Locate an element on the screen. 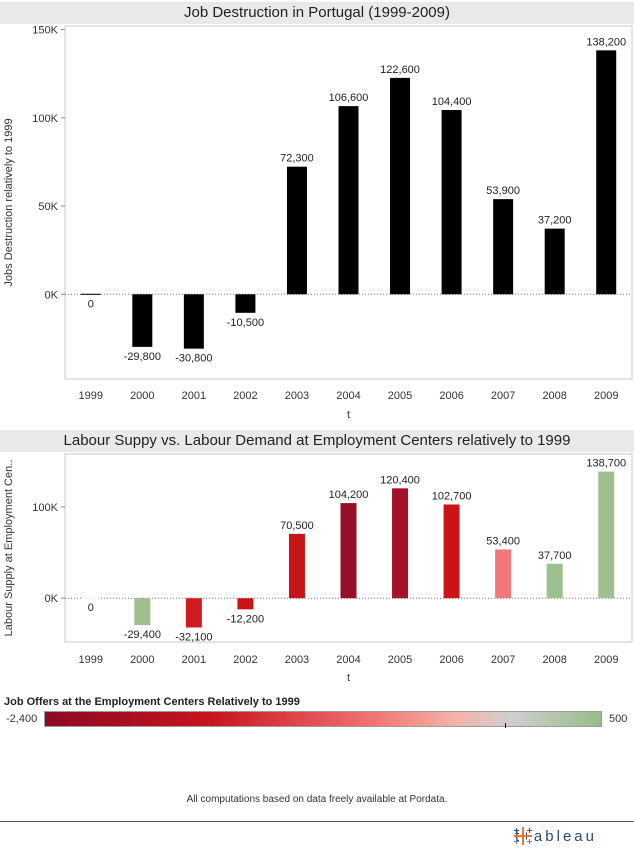 The width and height of the screenshot is (634, 850). data-label: -32,100 is located at coordinates (193, 637).